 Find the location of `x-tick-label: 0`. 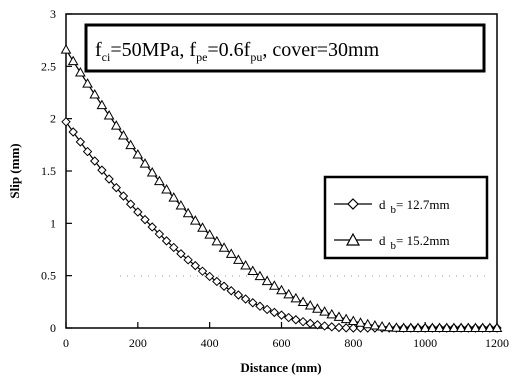

x-tick-label: 0 is located at coordinates (66, 343).